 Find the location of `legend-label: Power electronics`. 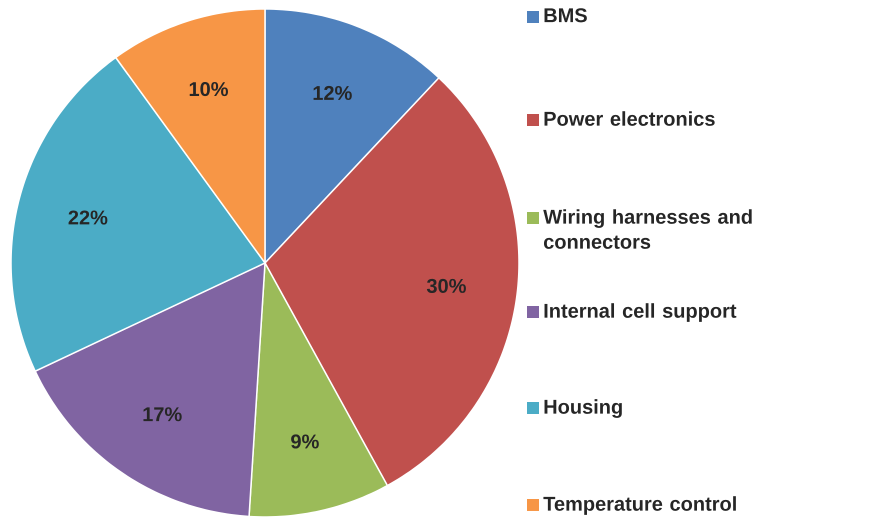

legend-label: Power electronics is located at coordinates (629, 118).